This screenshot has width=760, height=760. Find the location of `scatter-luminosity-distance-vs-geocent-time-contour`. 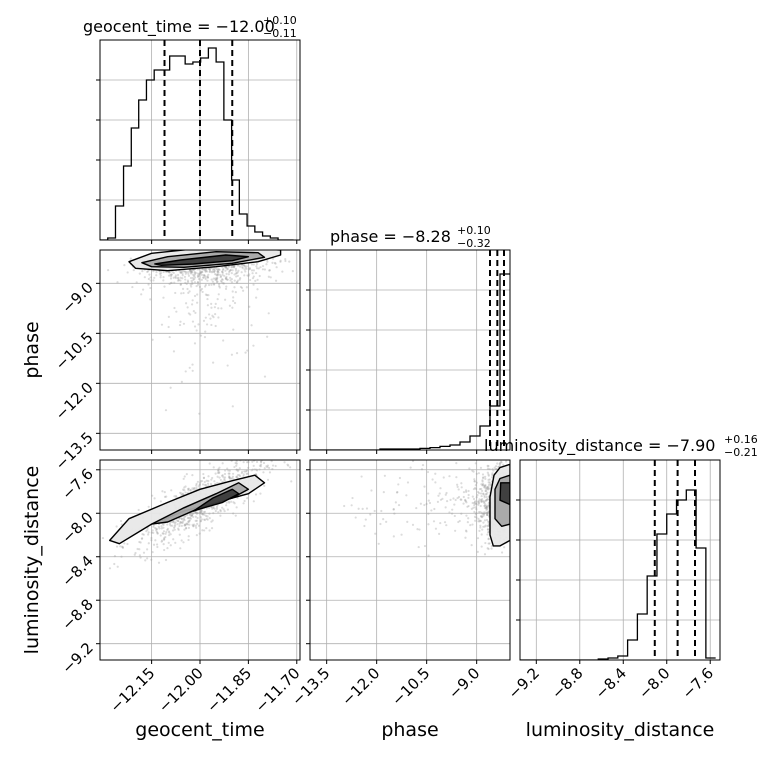

scatter-luminosity-distance-vs-geocent-time-contour is located at coordinates (216, 500).